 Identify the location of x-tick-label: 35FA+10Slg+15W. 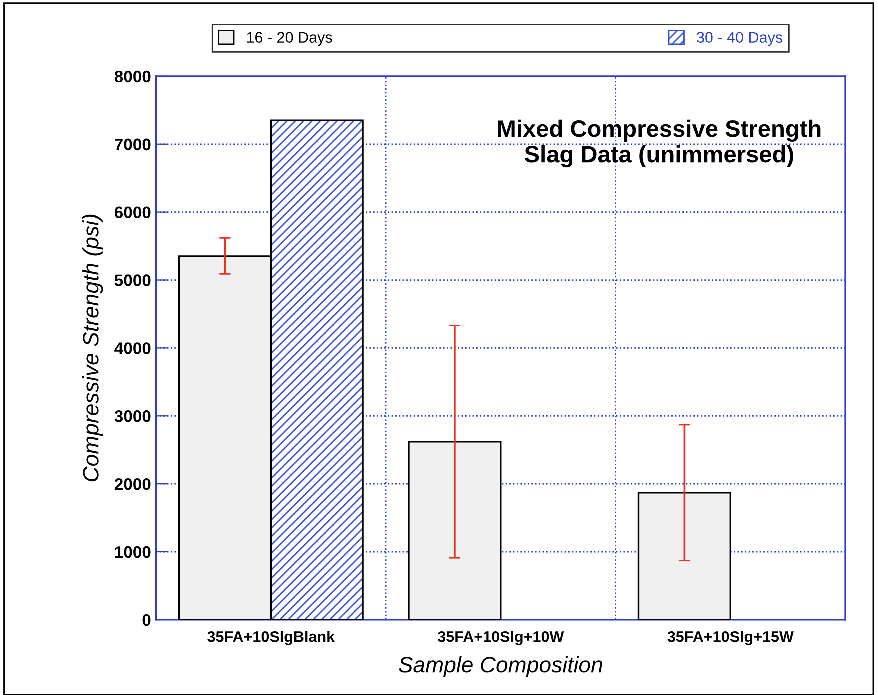
(731, 638).